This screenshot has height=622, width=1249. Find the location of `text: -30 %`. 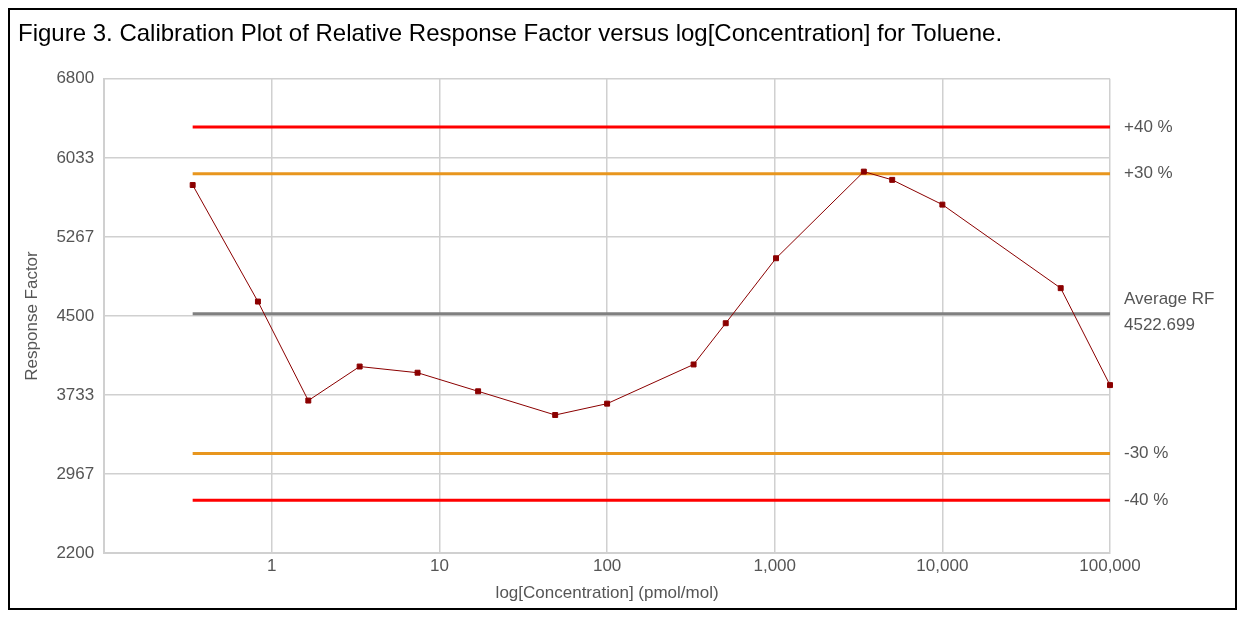

text: -30 % is located at coordinates (1146, 453).